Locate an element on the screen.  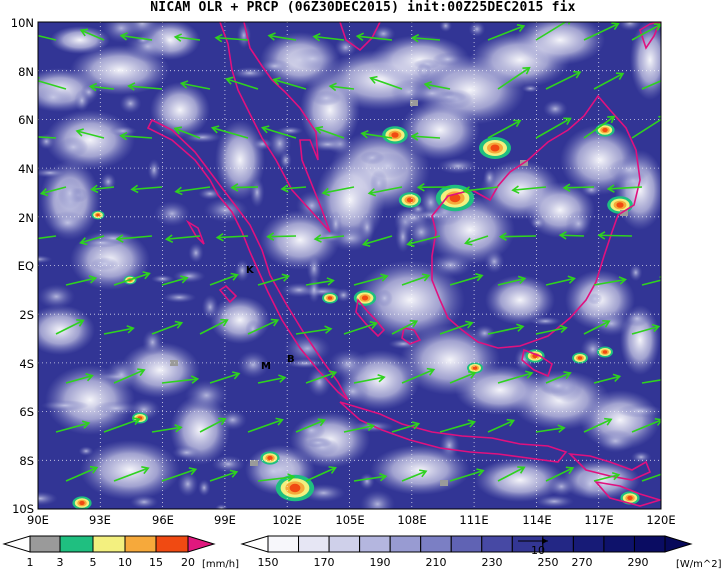
lat-label: 8S is located at coordinates (26, 461).